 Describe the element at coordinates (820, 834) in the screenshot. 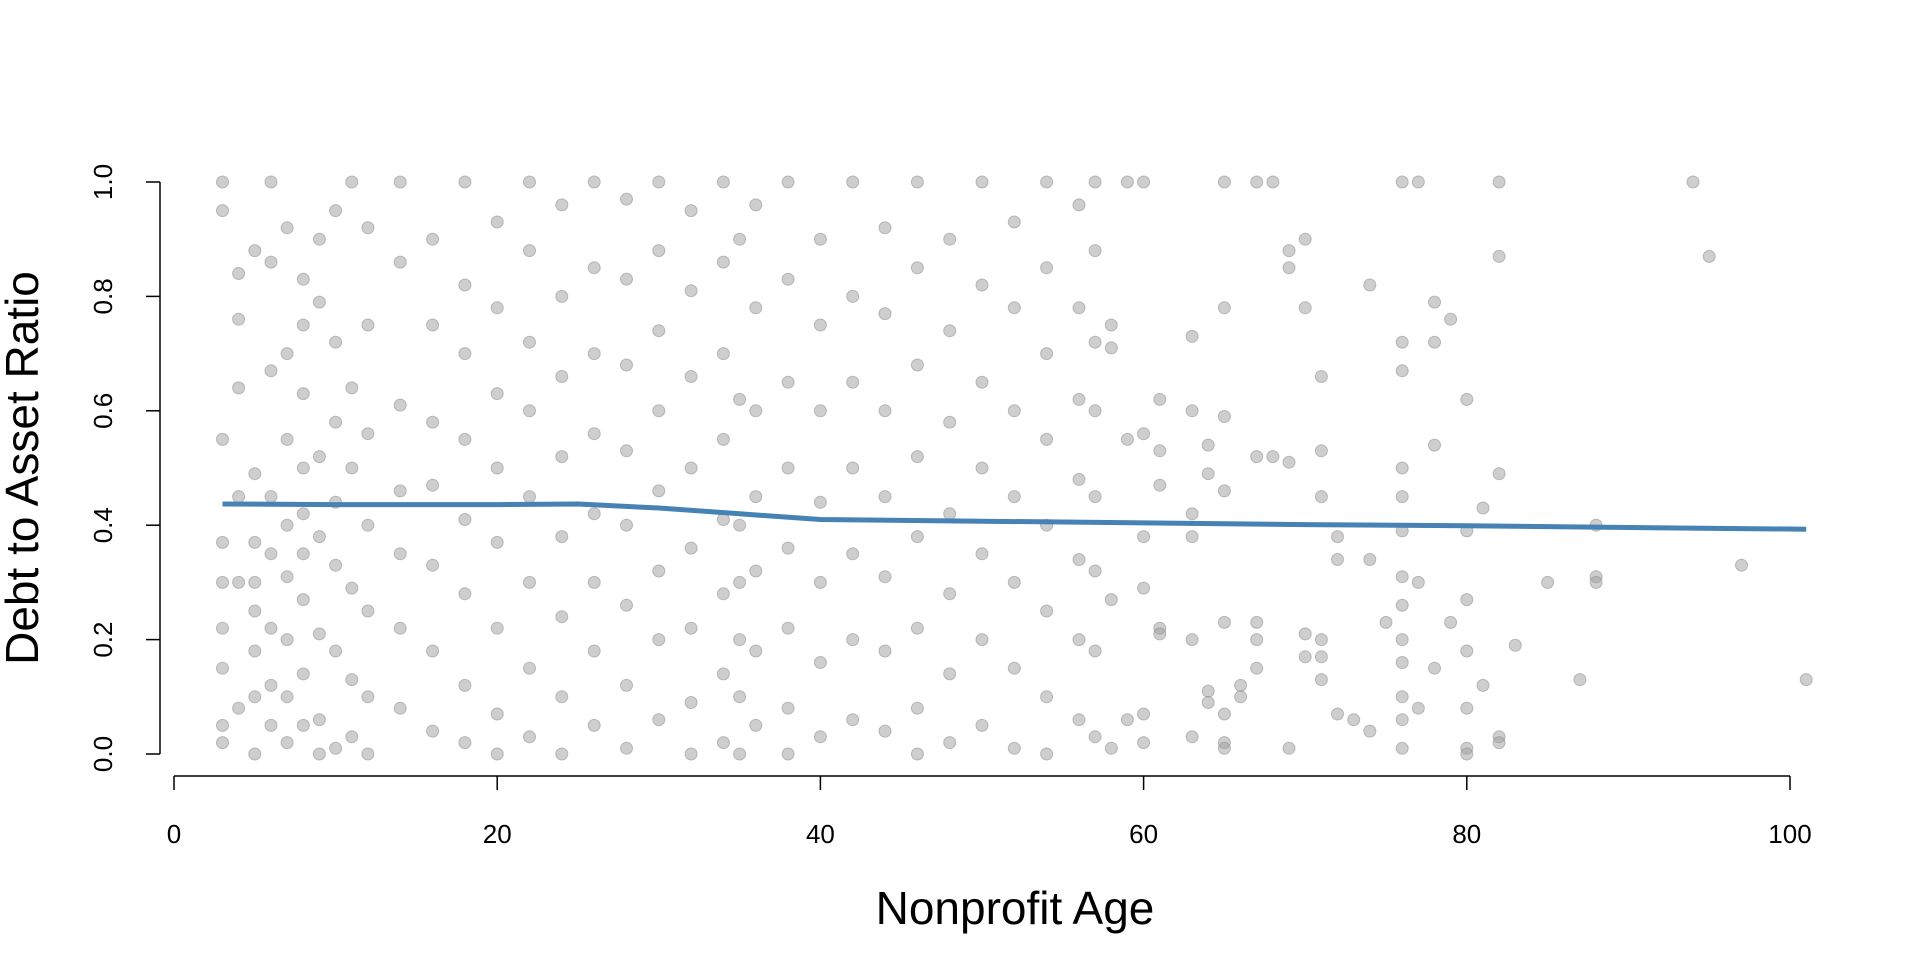

I see `x-tick-label: 40` at that location.